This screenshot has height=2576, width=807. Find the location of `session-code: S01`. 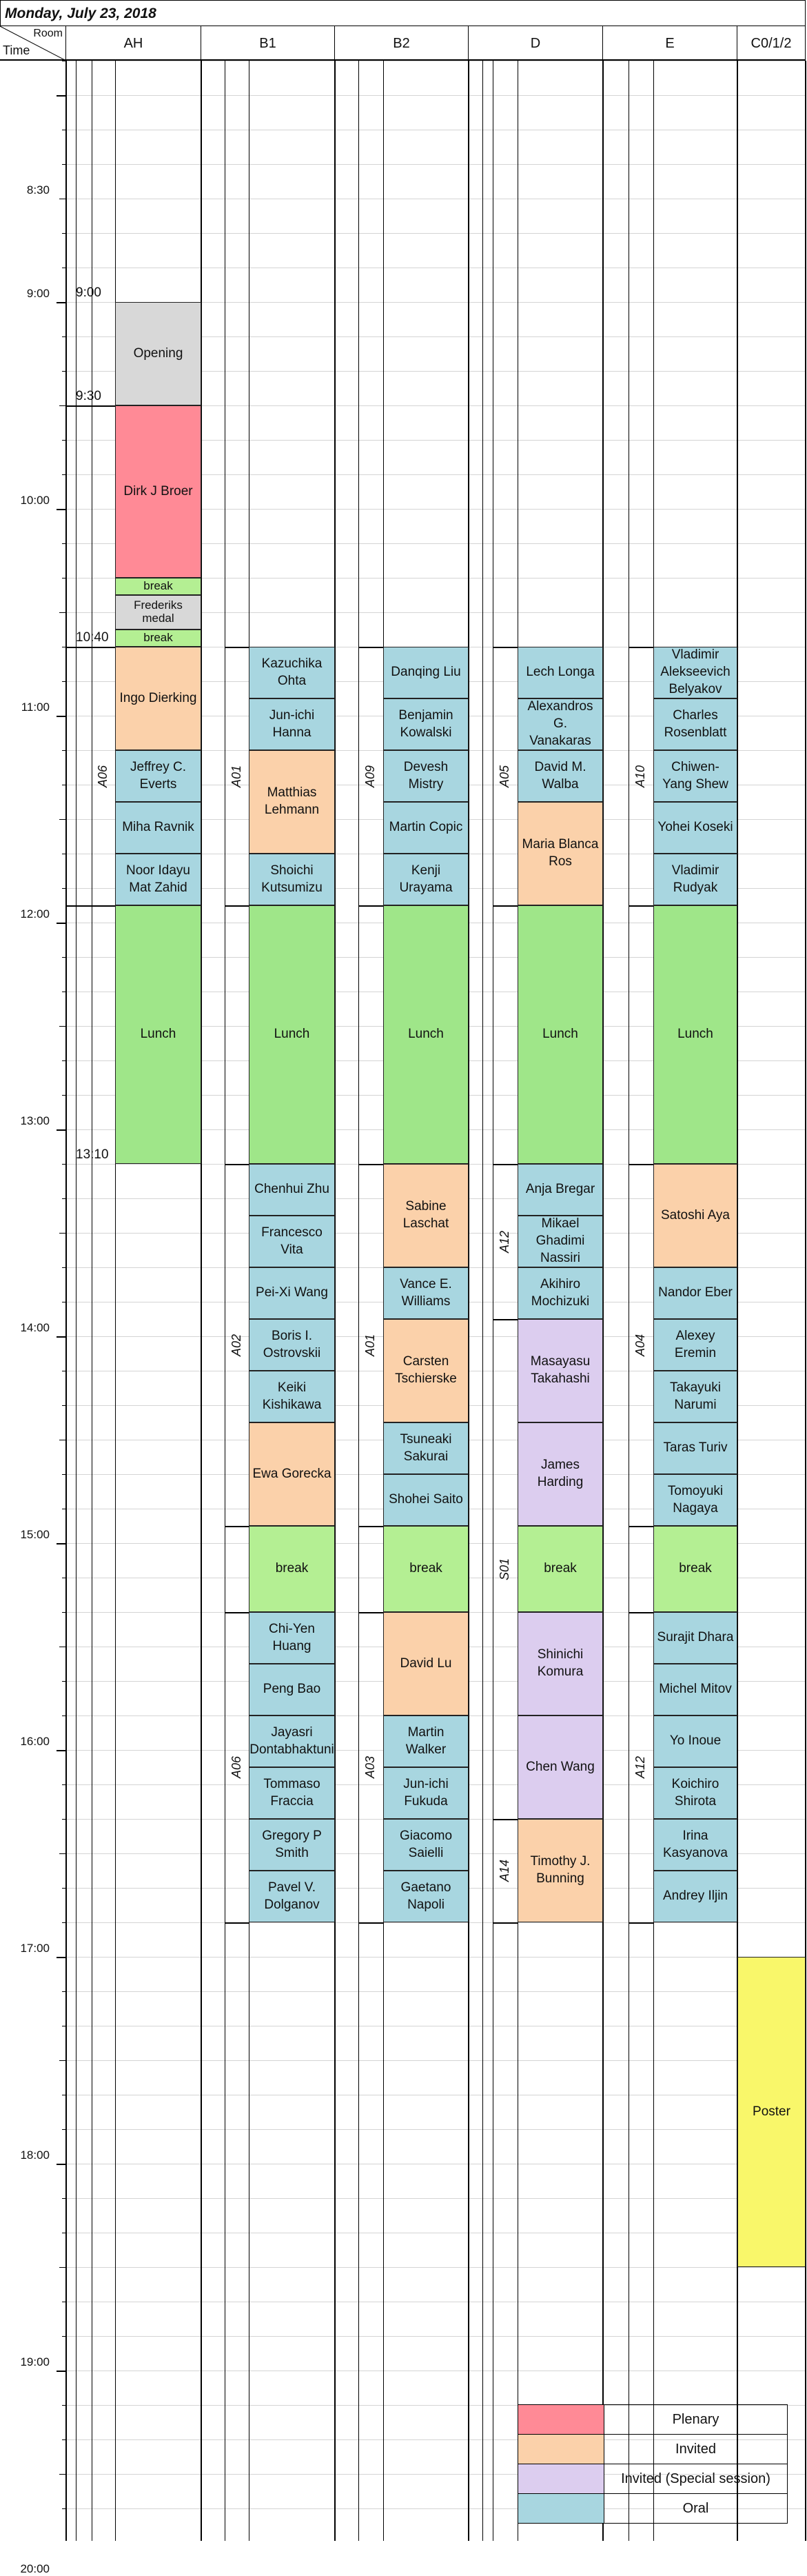

session-code: S01 is located at coordinates (504, 1569).